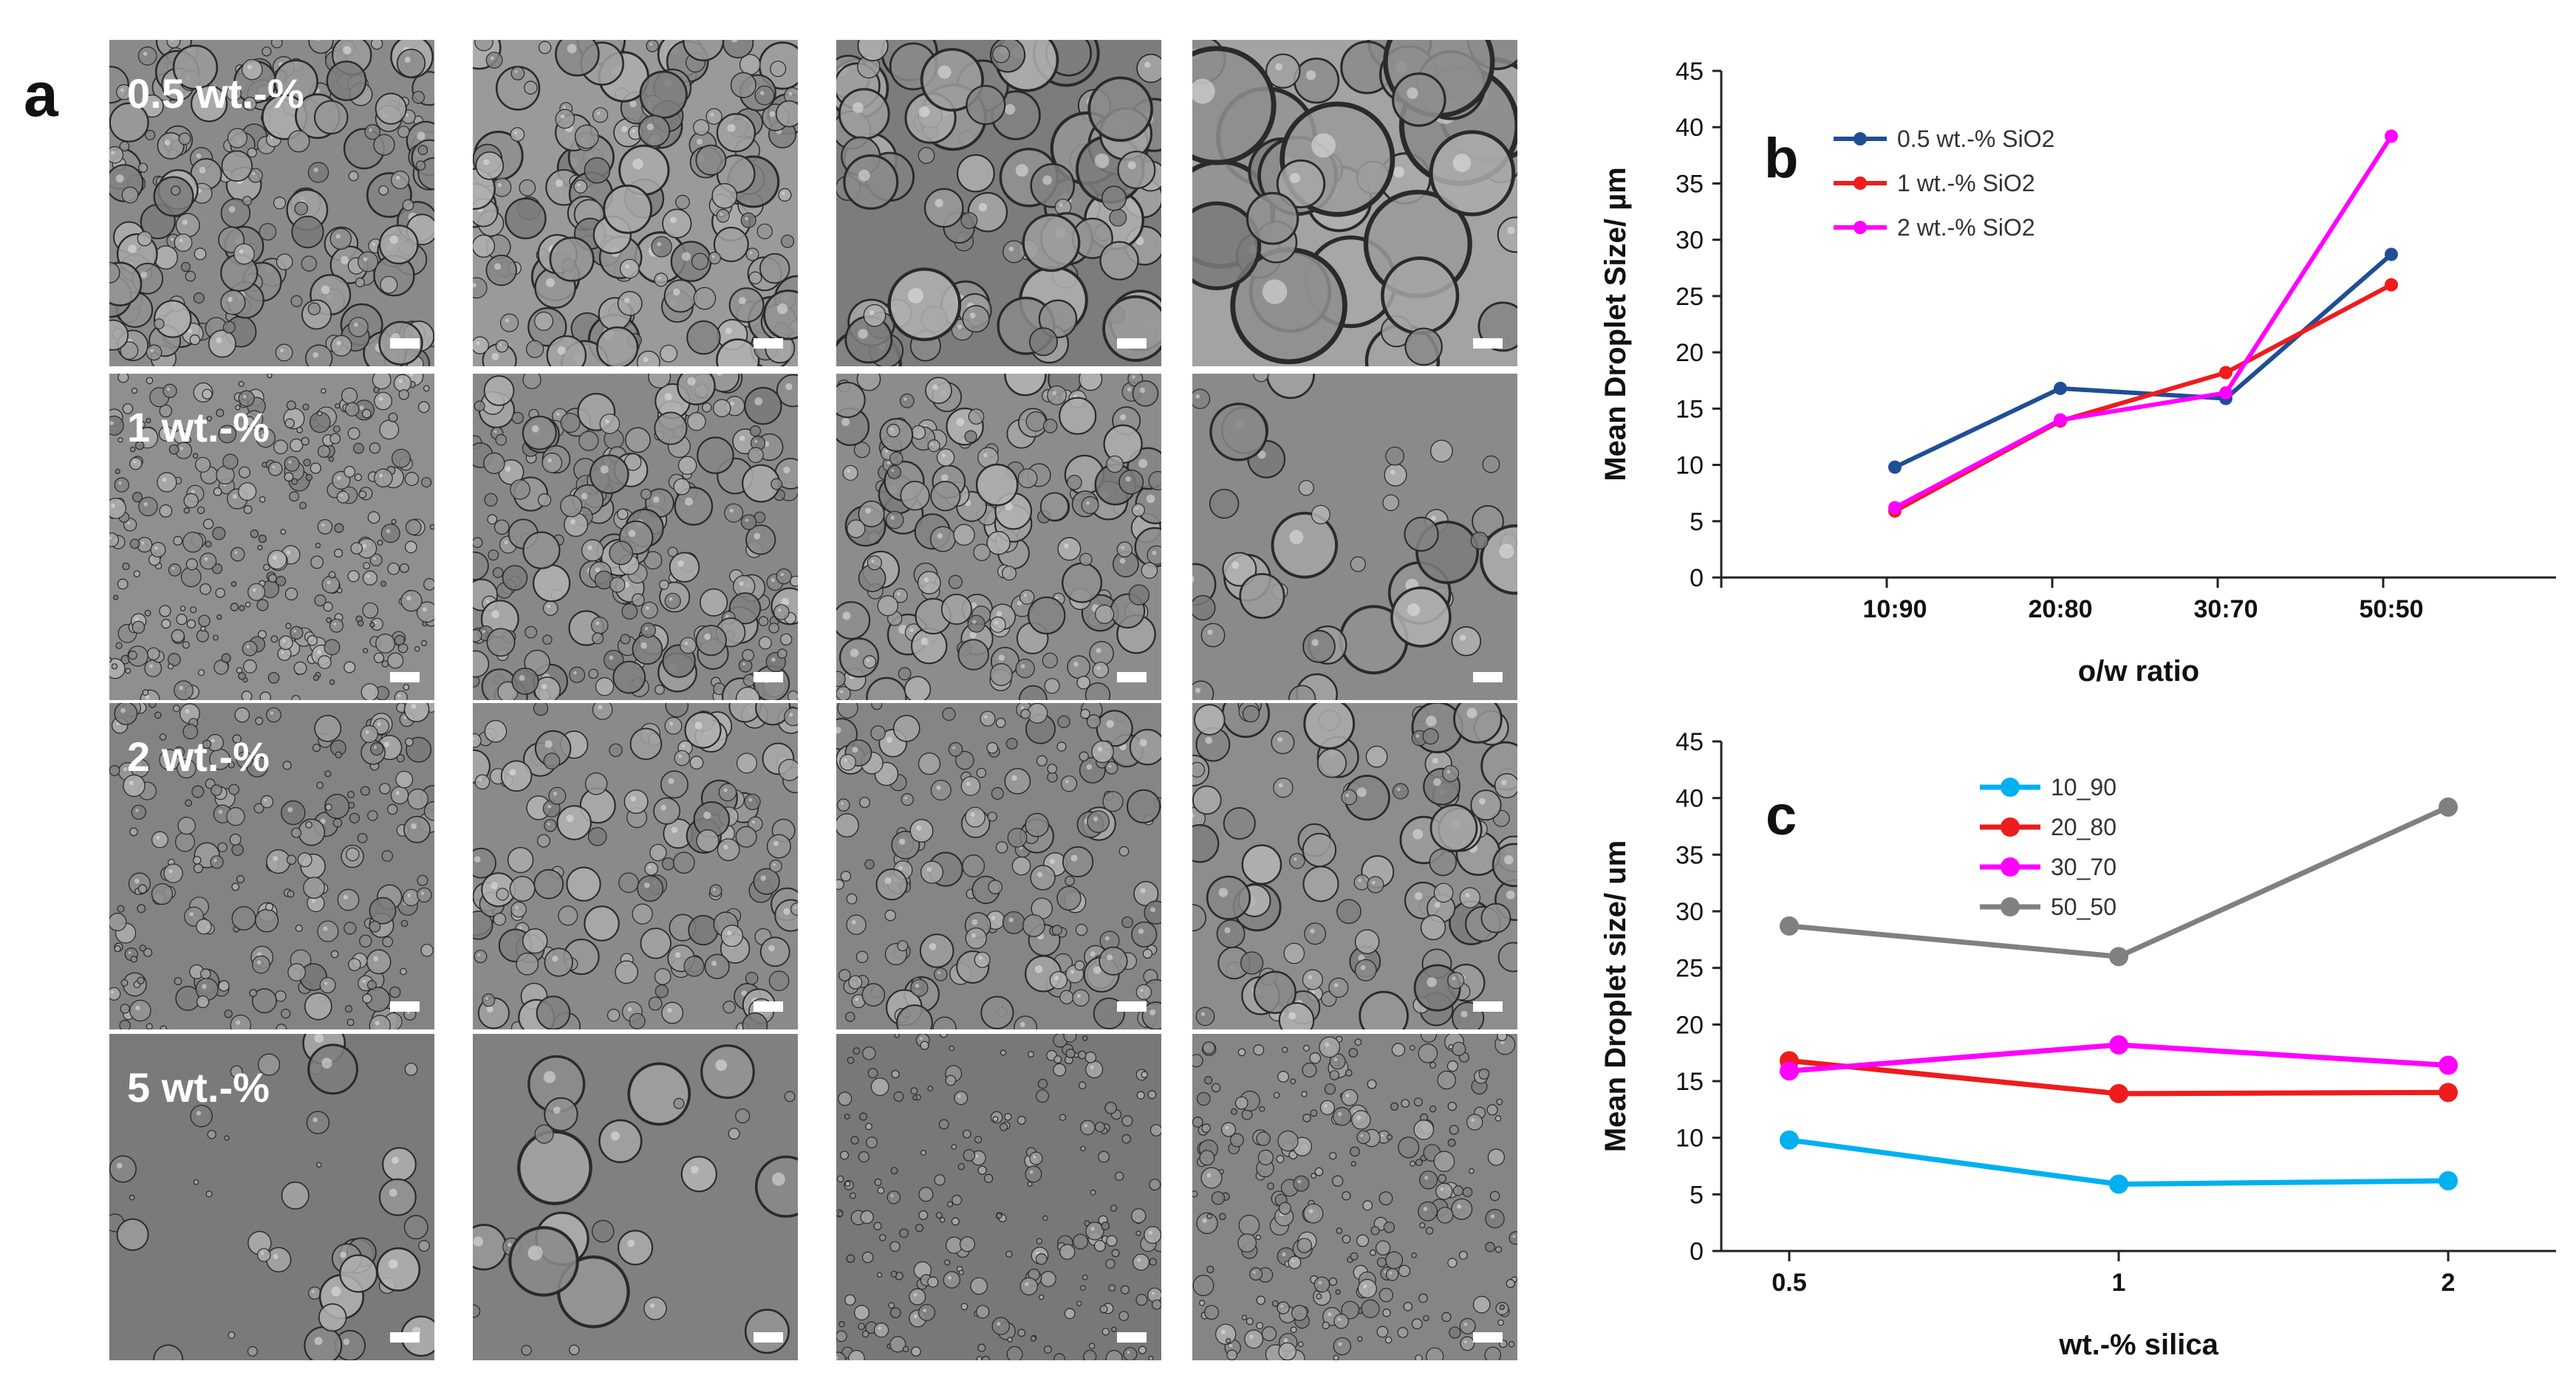 The width and height of the screenshot is (2576, 1395). Describe the element at coordinates (1689, 409) in the screenshot. I see `y-tick-label: 15` at that location.